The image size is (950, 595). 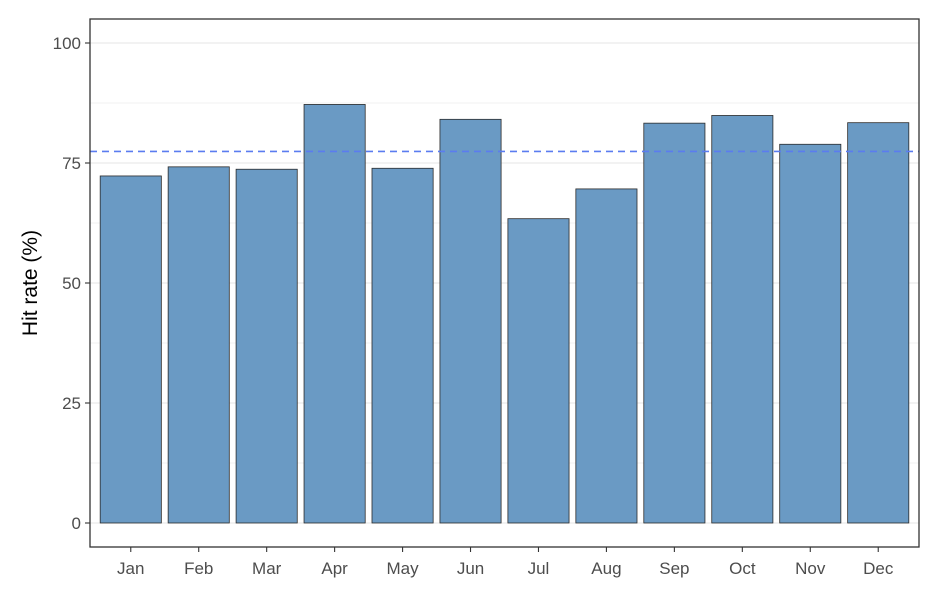 What do you see at coordinates (71, 403) in the screenshot?
I see `y-tick-label: 25` at bounding box center [71, 403].